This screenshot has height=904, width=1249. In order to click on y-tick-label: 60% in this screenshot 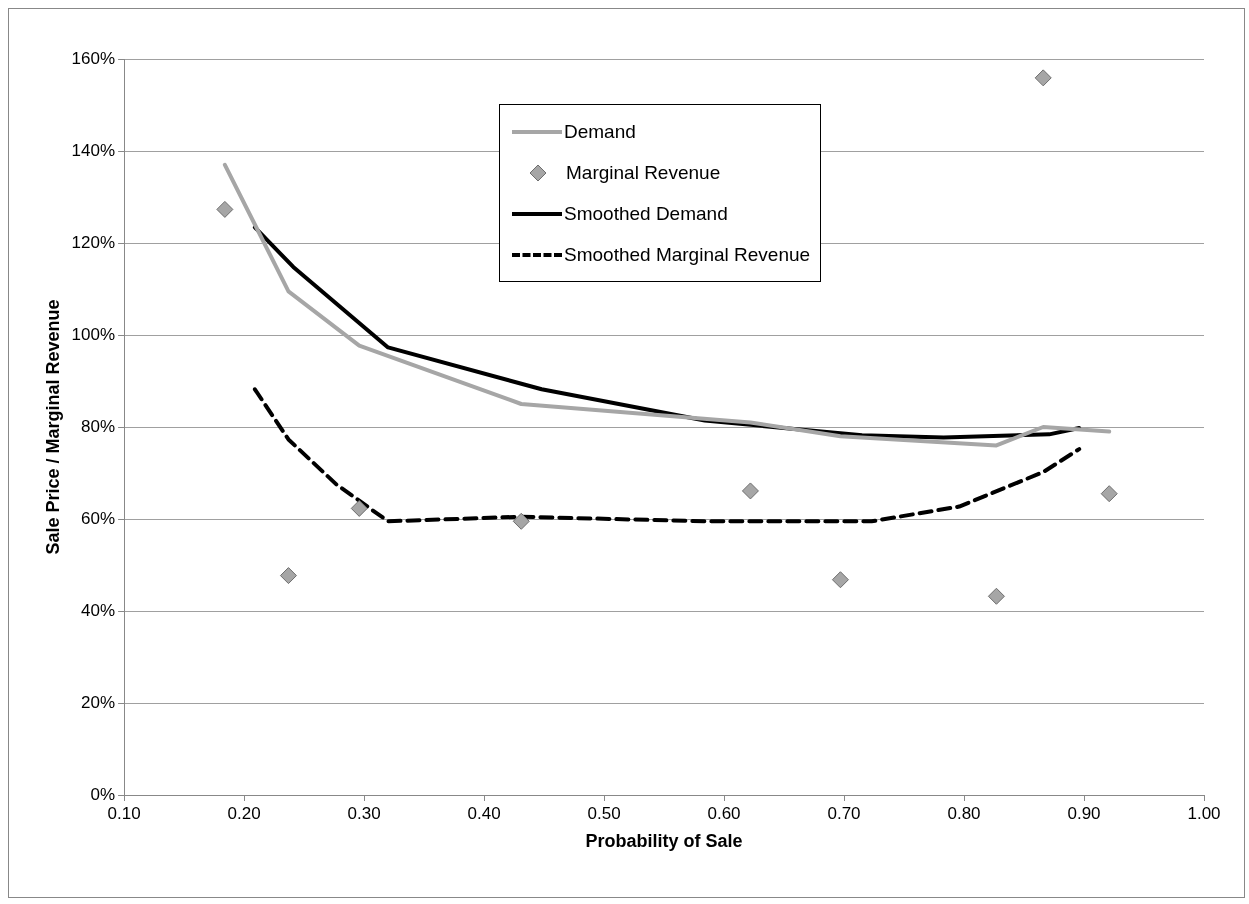, I will do `click(98, 518)`.